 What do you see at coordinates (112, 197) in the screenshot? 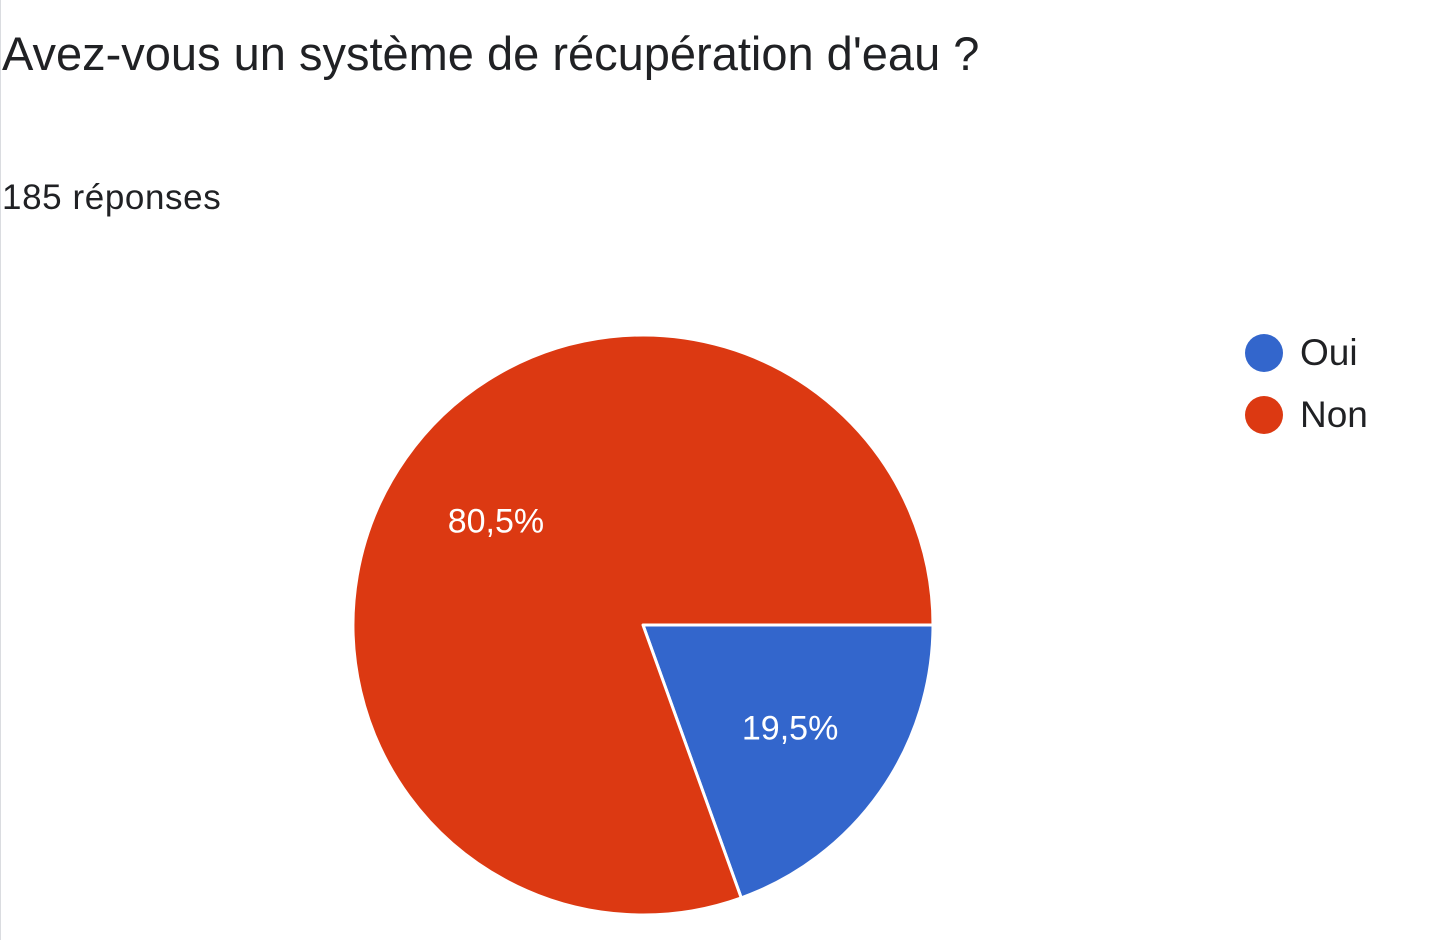
I see `response-count: 185 réponses` at bounding box center [112, 197].